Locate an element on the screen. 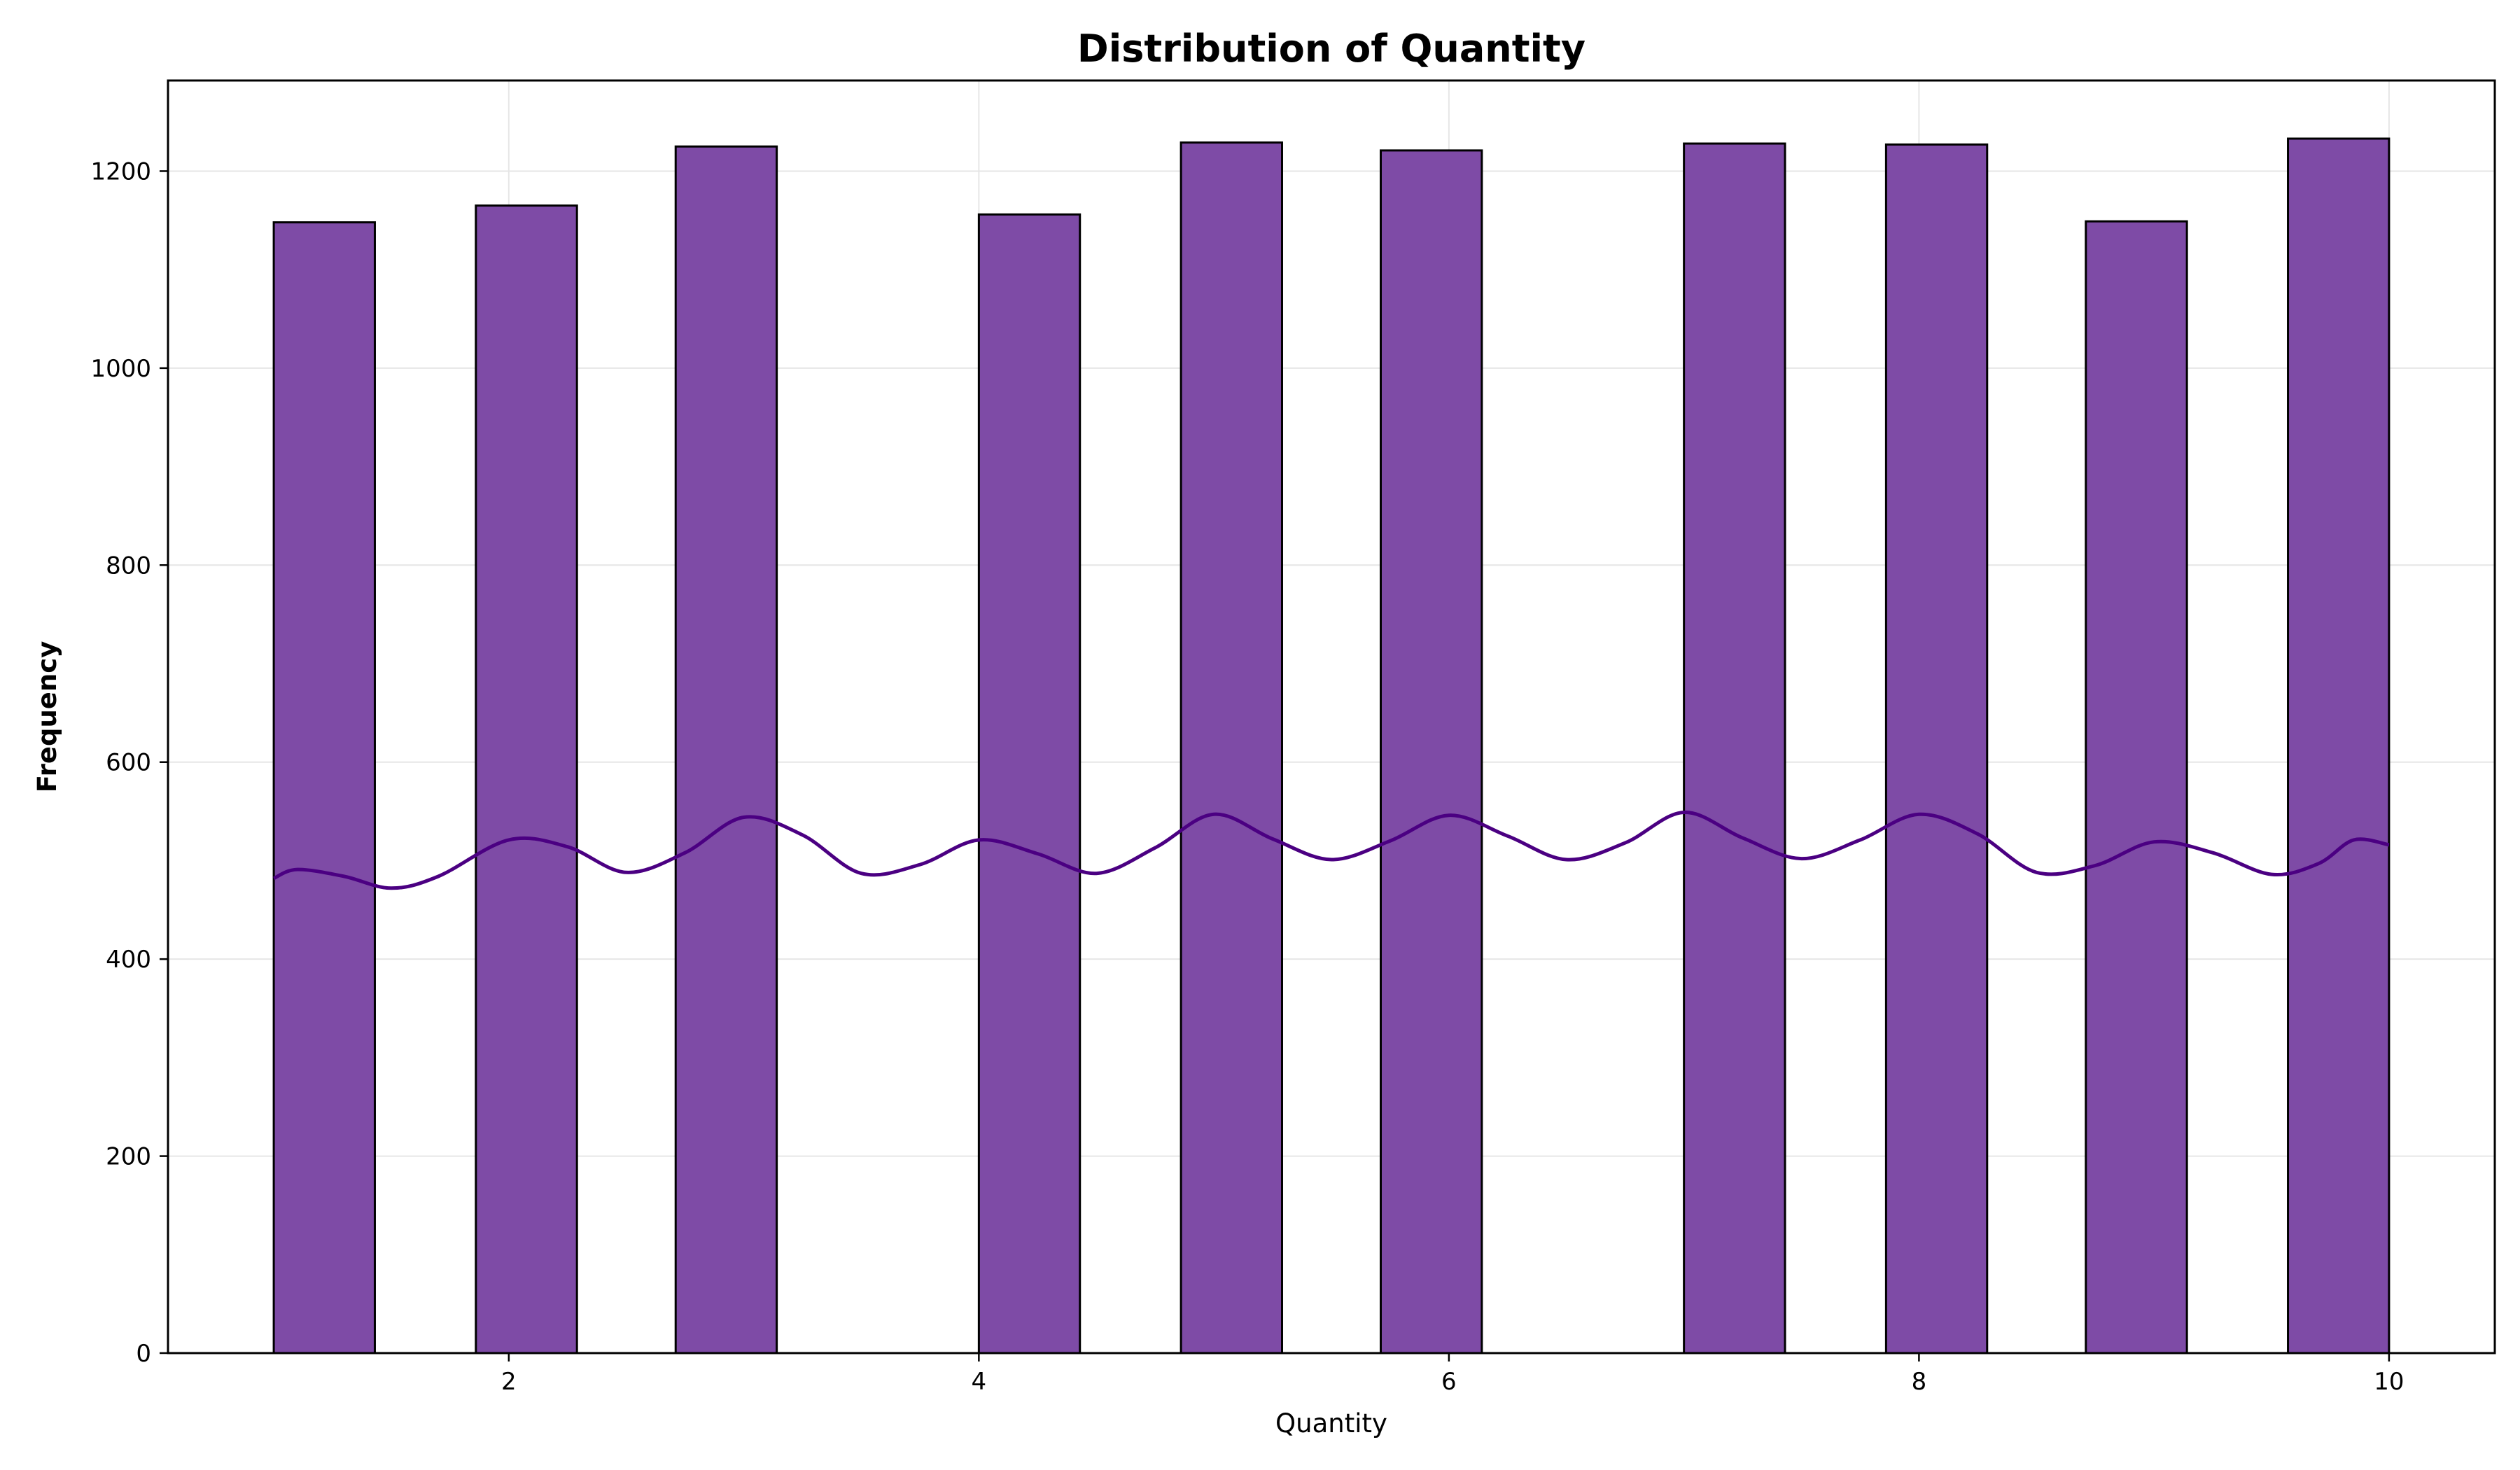 This screenshot has height=1470, width=2520. x-tick-label: 4 is located at coordinates (979, 1382).